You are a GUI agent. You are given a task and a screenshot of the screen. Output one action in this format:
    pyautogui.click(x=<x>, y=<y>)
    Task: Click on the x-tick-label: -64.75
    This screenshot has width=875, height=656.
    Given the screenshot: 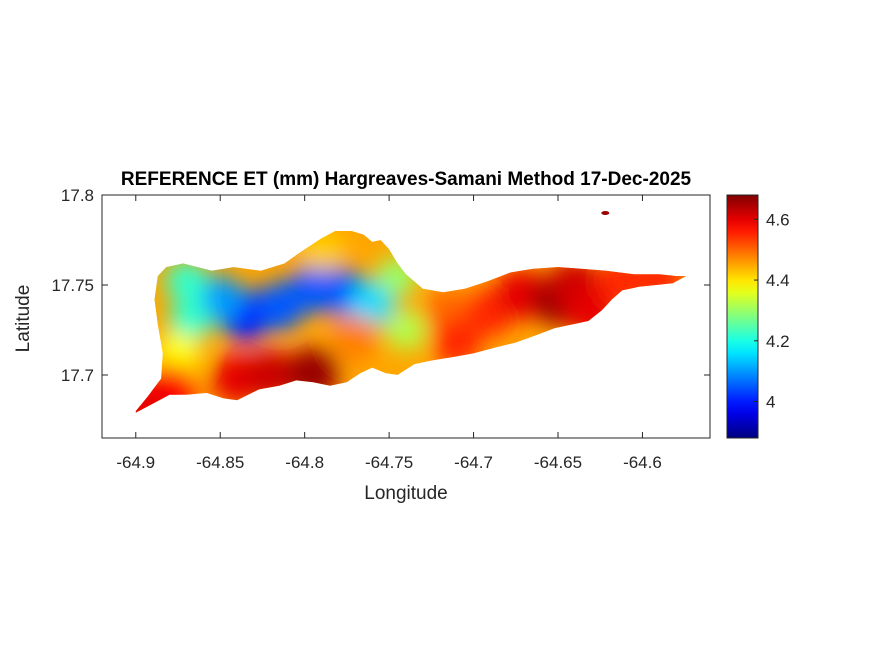 What is the action you would take?
    pyautogui.click(x=389, y=462)
    